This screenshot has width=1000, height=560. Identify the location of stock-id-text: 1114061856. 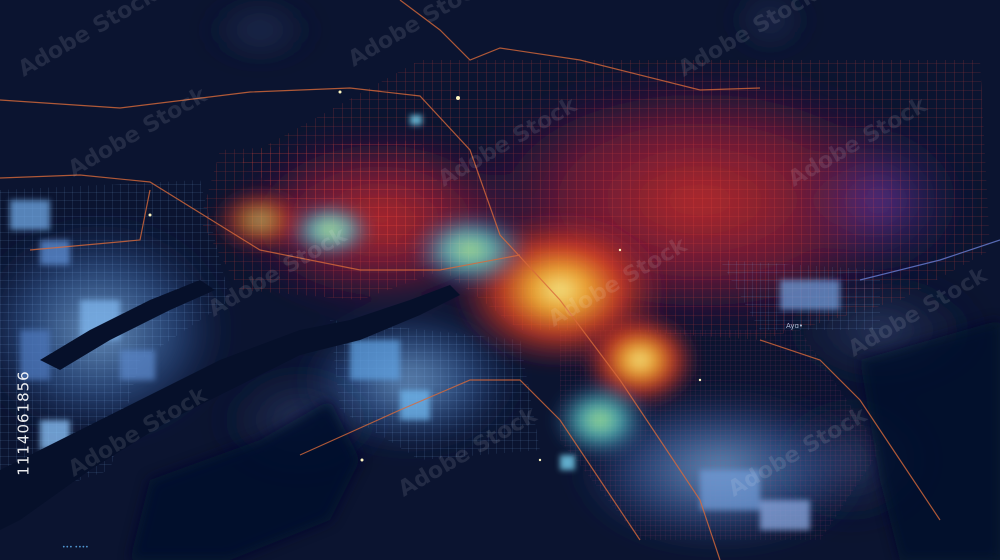
(24, 423).